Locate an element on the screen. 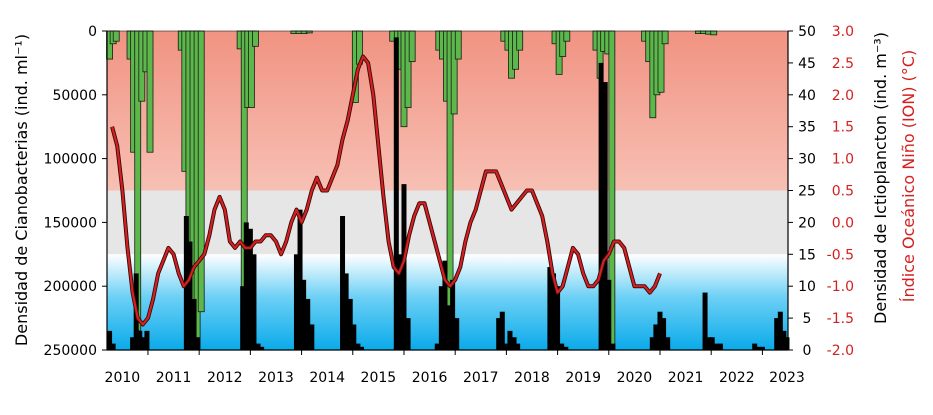  left-tick-label: 0 is located at coordinates (92, 32).